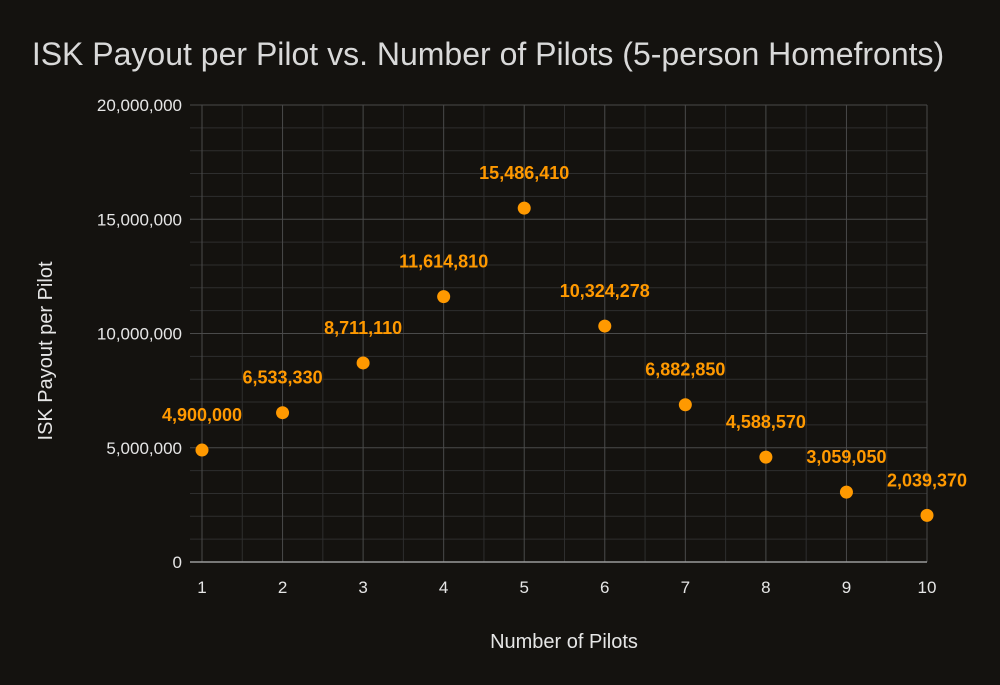 Image resolution: width=1000 pixels, height=685 pixels. What do you see at coordinates (604, 587) in the screenshot?
I see `x-tick-label: 6` at bounding box center [604, 587].